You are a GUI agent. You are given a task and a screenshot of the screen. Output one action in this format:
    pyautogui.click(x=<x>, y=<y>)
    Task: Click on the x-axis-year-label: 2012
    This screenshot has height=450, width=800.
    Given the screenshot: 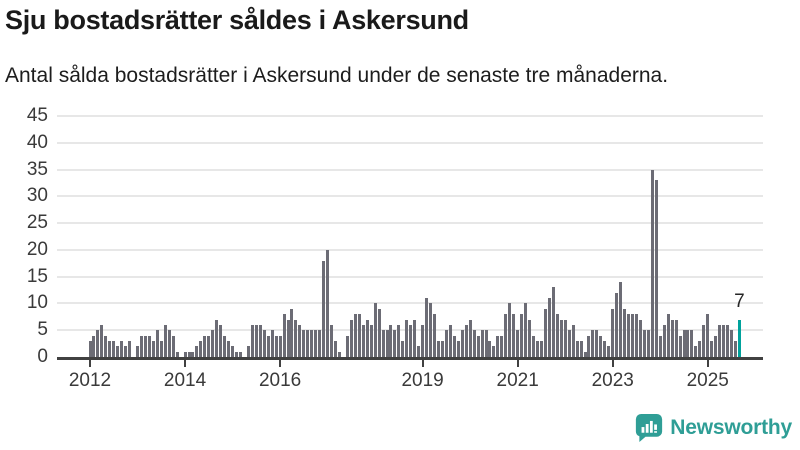 What is the action you would take?
    pyautogui.click(x=90, y=380)
    